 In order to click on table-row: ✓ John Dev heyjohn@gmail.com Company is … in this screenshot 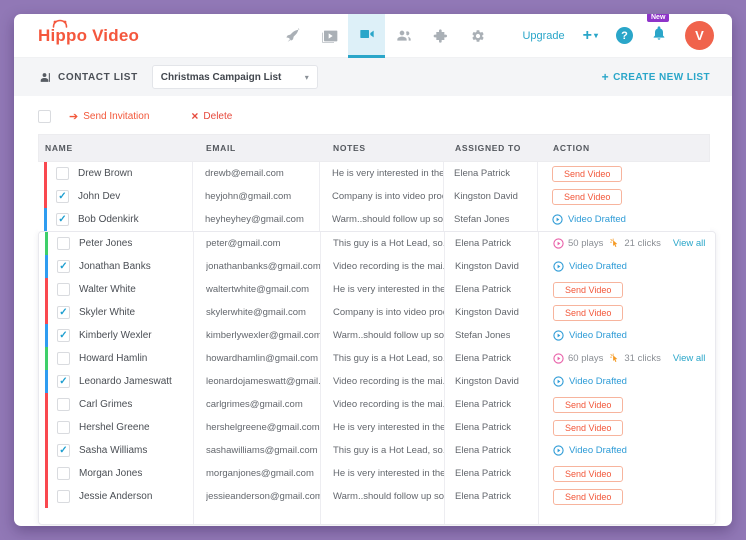, I will do `click(374, 196)`.